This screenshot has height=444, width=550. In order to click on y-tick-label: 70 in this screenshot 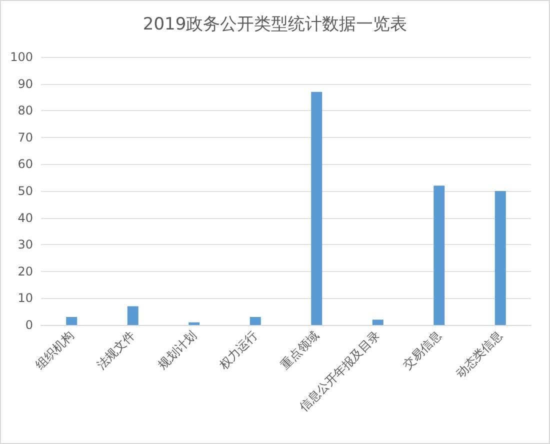, I will do `click(25, 137)`.